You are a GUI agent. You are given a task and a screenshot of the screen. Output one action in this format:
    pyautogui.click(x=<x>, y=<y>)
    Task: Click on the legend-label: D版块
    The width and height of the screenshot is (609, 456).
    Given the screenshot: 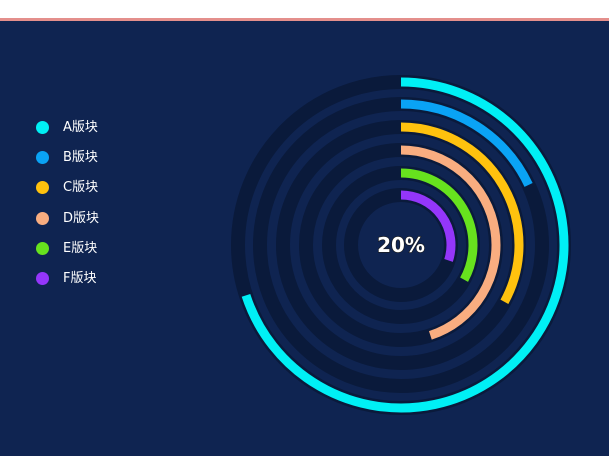 What is the action you would take?
    pyautogui.click(x=81, y=218)
    